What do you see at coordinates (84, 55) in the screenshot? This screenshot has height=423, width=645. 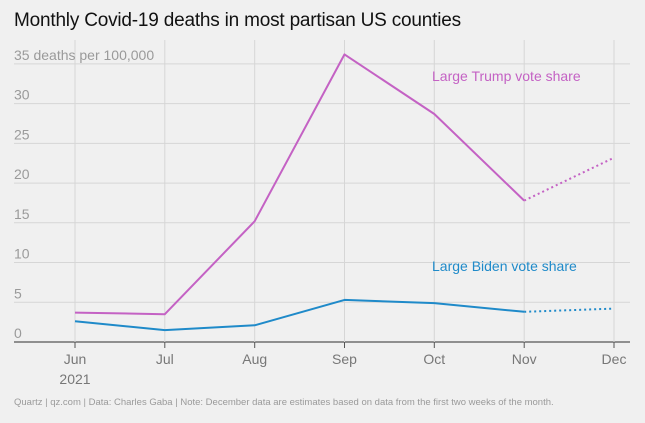 I see `y-tick-label-35: 35 deaths per 100,000` at bounding box center [84, 55].